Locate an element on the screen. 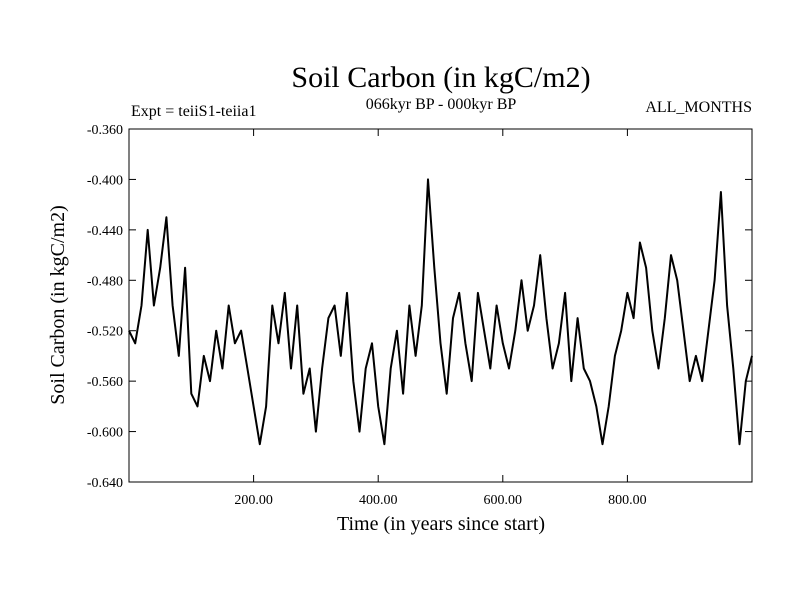 This screenshot has width=800, height=600. y-axis-label: Soil Carbon (in kgC/m2) is located at coordinates (58, 304).